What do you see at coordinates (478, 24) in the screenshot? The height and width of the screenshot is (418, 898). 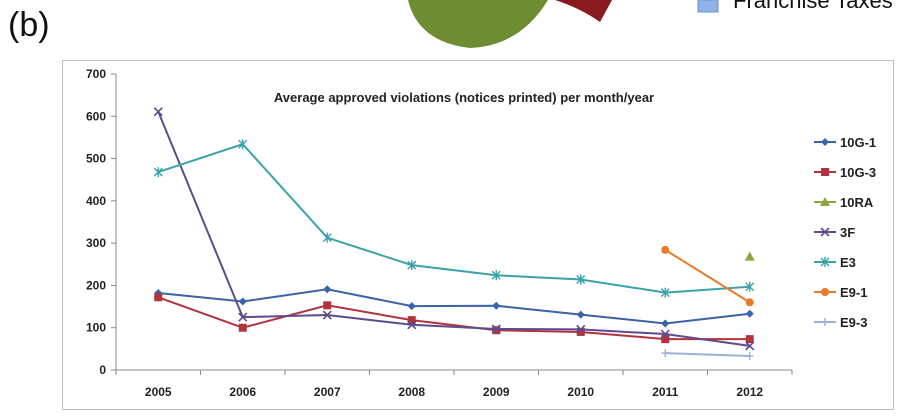 I see `pie-slice-green` at bounding box center [478, 24].